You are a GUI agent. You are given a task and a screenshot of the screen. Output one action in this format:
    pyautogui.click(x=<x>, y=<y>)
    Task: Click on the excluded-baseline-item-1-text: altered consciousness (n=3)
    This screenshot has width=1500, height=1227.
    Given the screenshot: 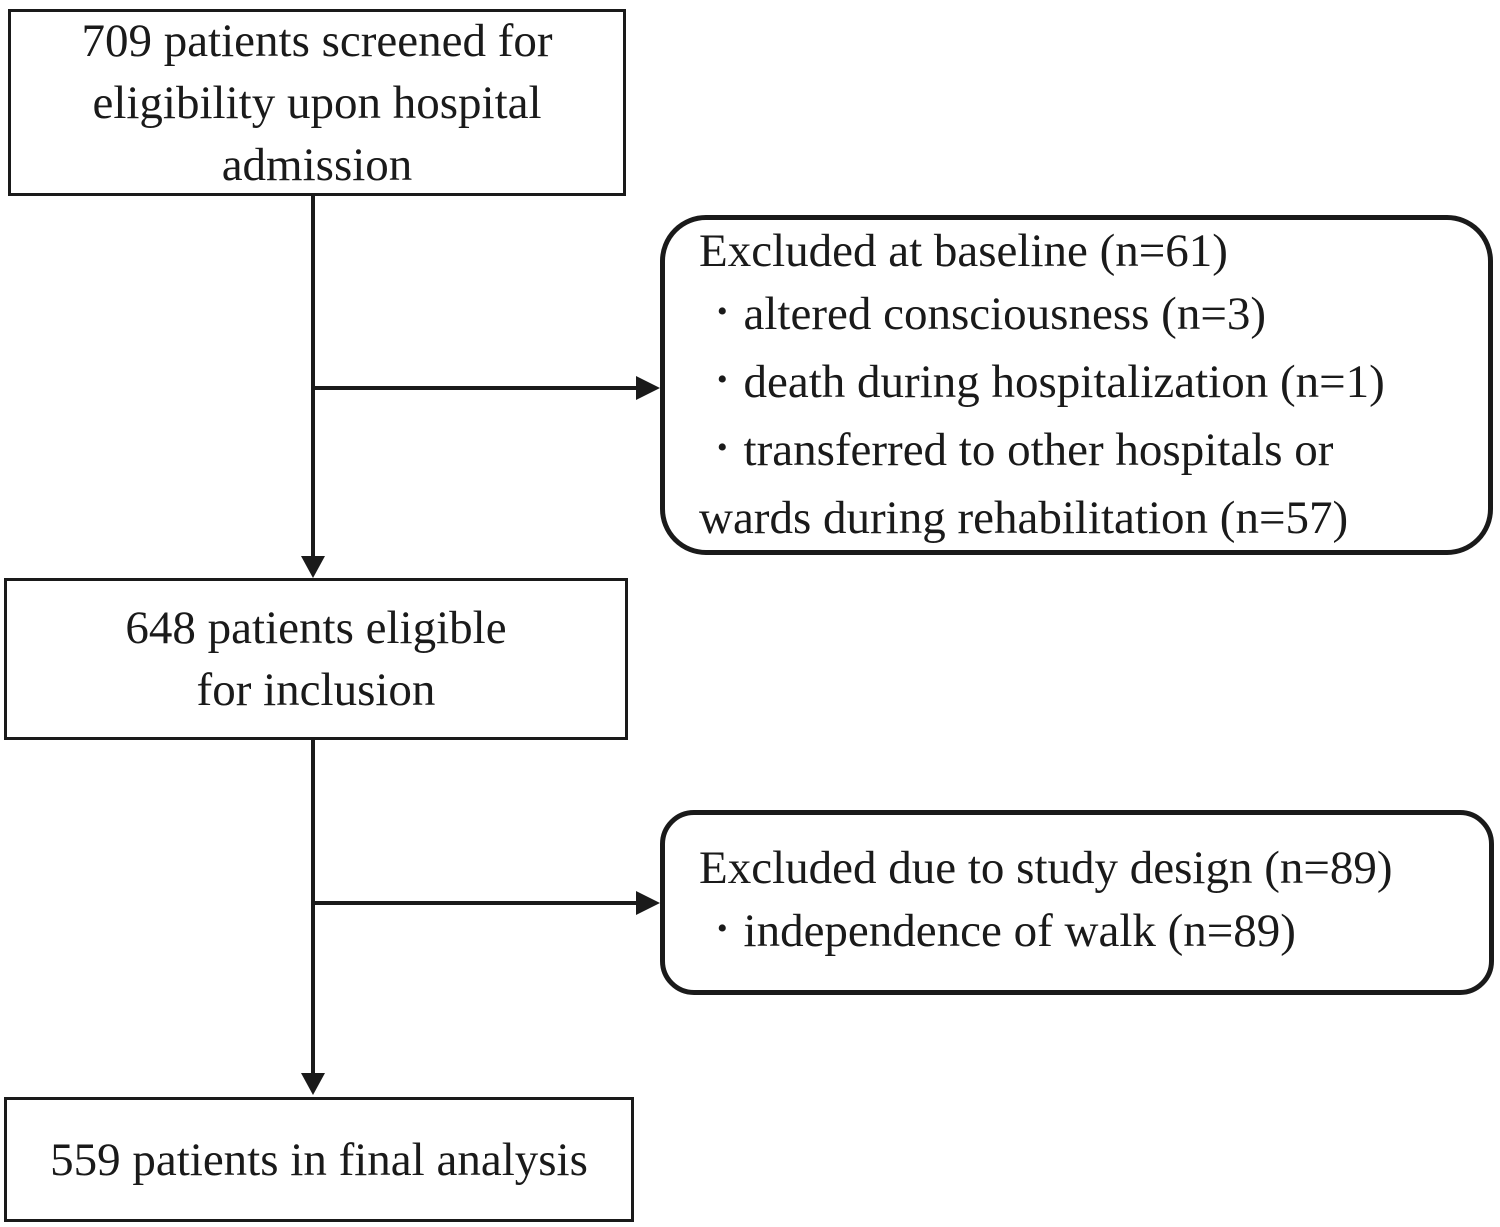 What is the action you would take?
    pyautogui.click(x=1004, y=314)
    